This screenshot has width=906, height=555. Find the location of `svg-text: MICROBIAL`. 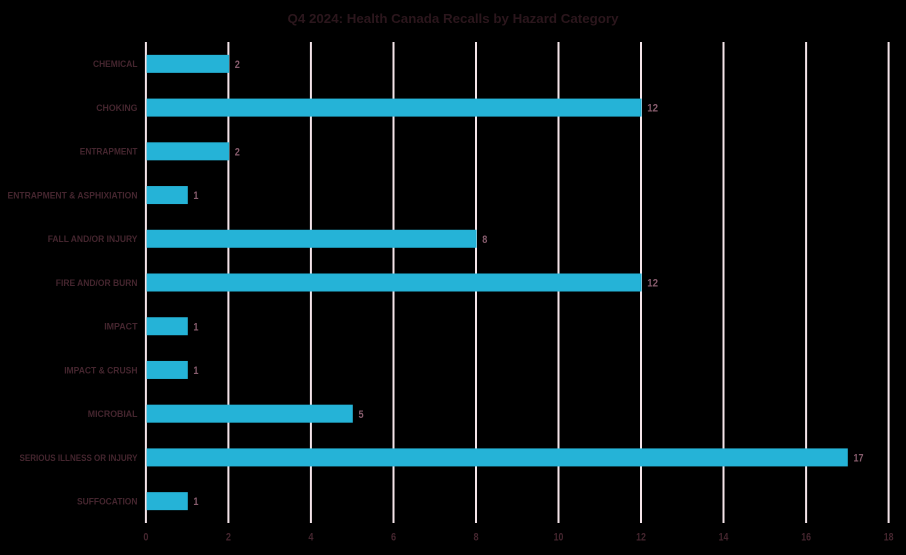

svg-text: MICROBIAL is located at coordinates (113, 414).